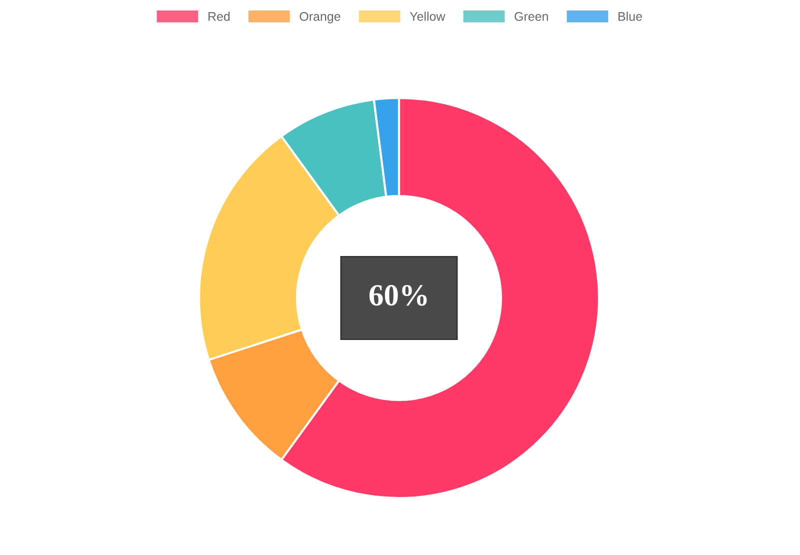 Image resolution: width=800 pixels, height=555 pixels. Describe the element at coordinates (398, 295) in the screenshot. I see `text: 60%` at that location.